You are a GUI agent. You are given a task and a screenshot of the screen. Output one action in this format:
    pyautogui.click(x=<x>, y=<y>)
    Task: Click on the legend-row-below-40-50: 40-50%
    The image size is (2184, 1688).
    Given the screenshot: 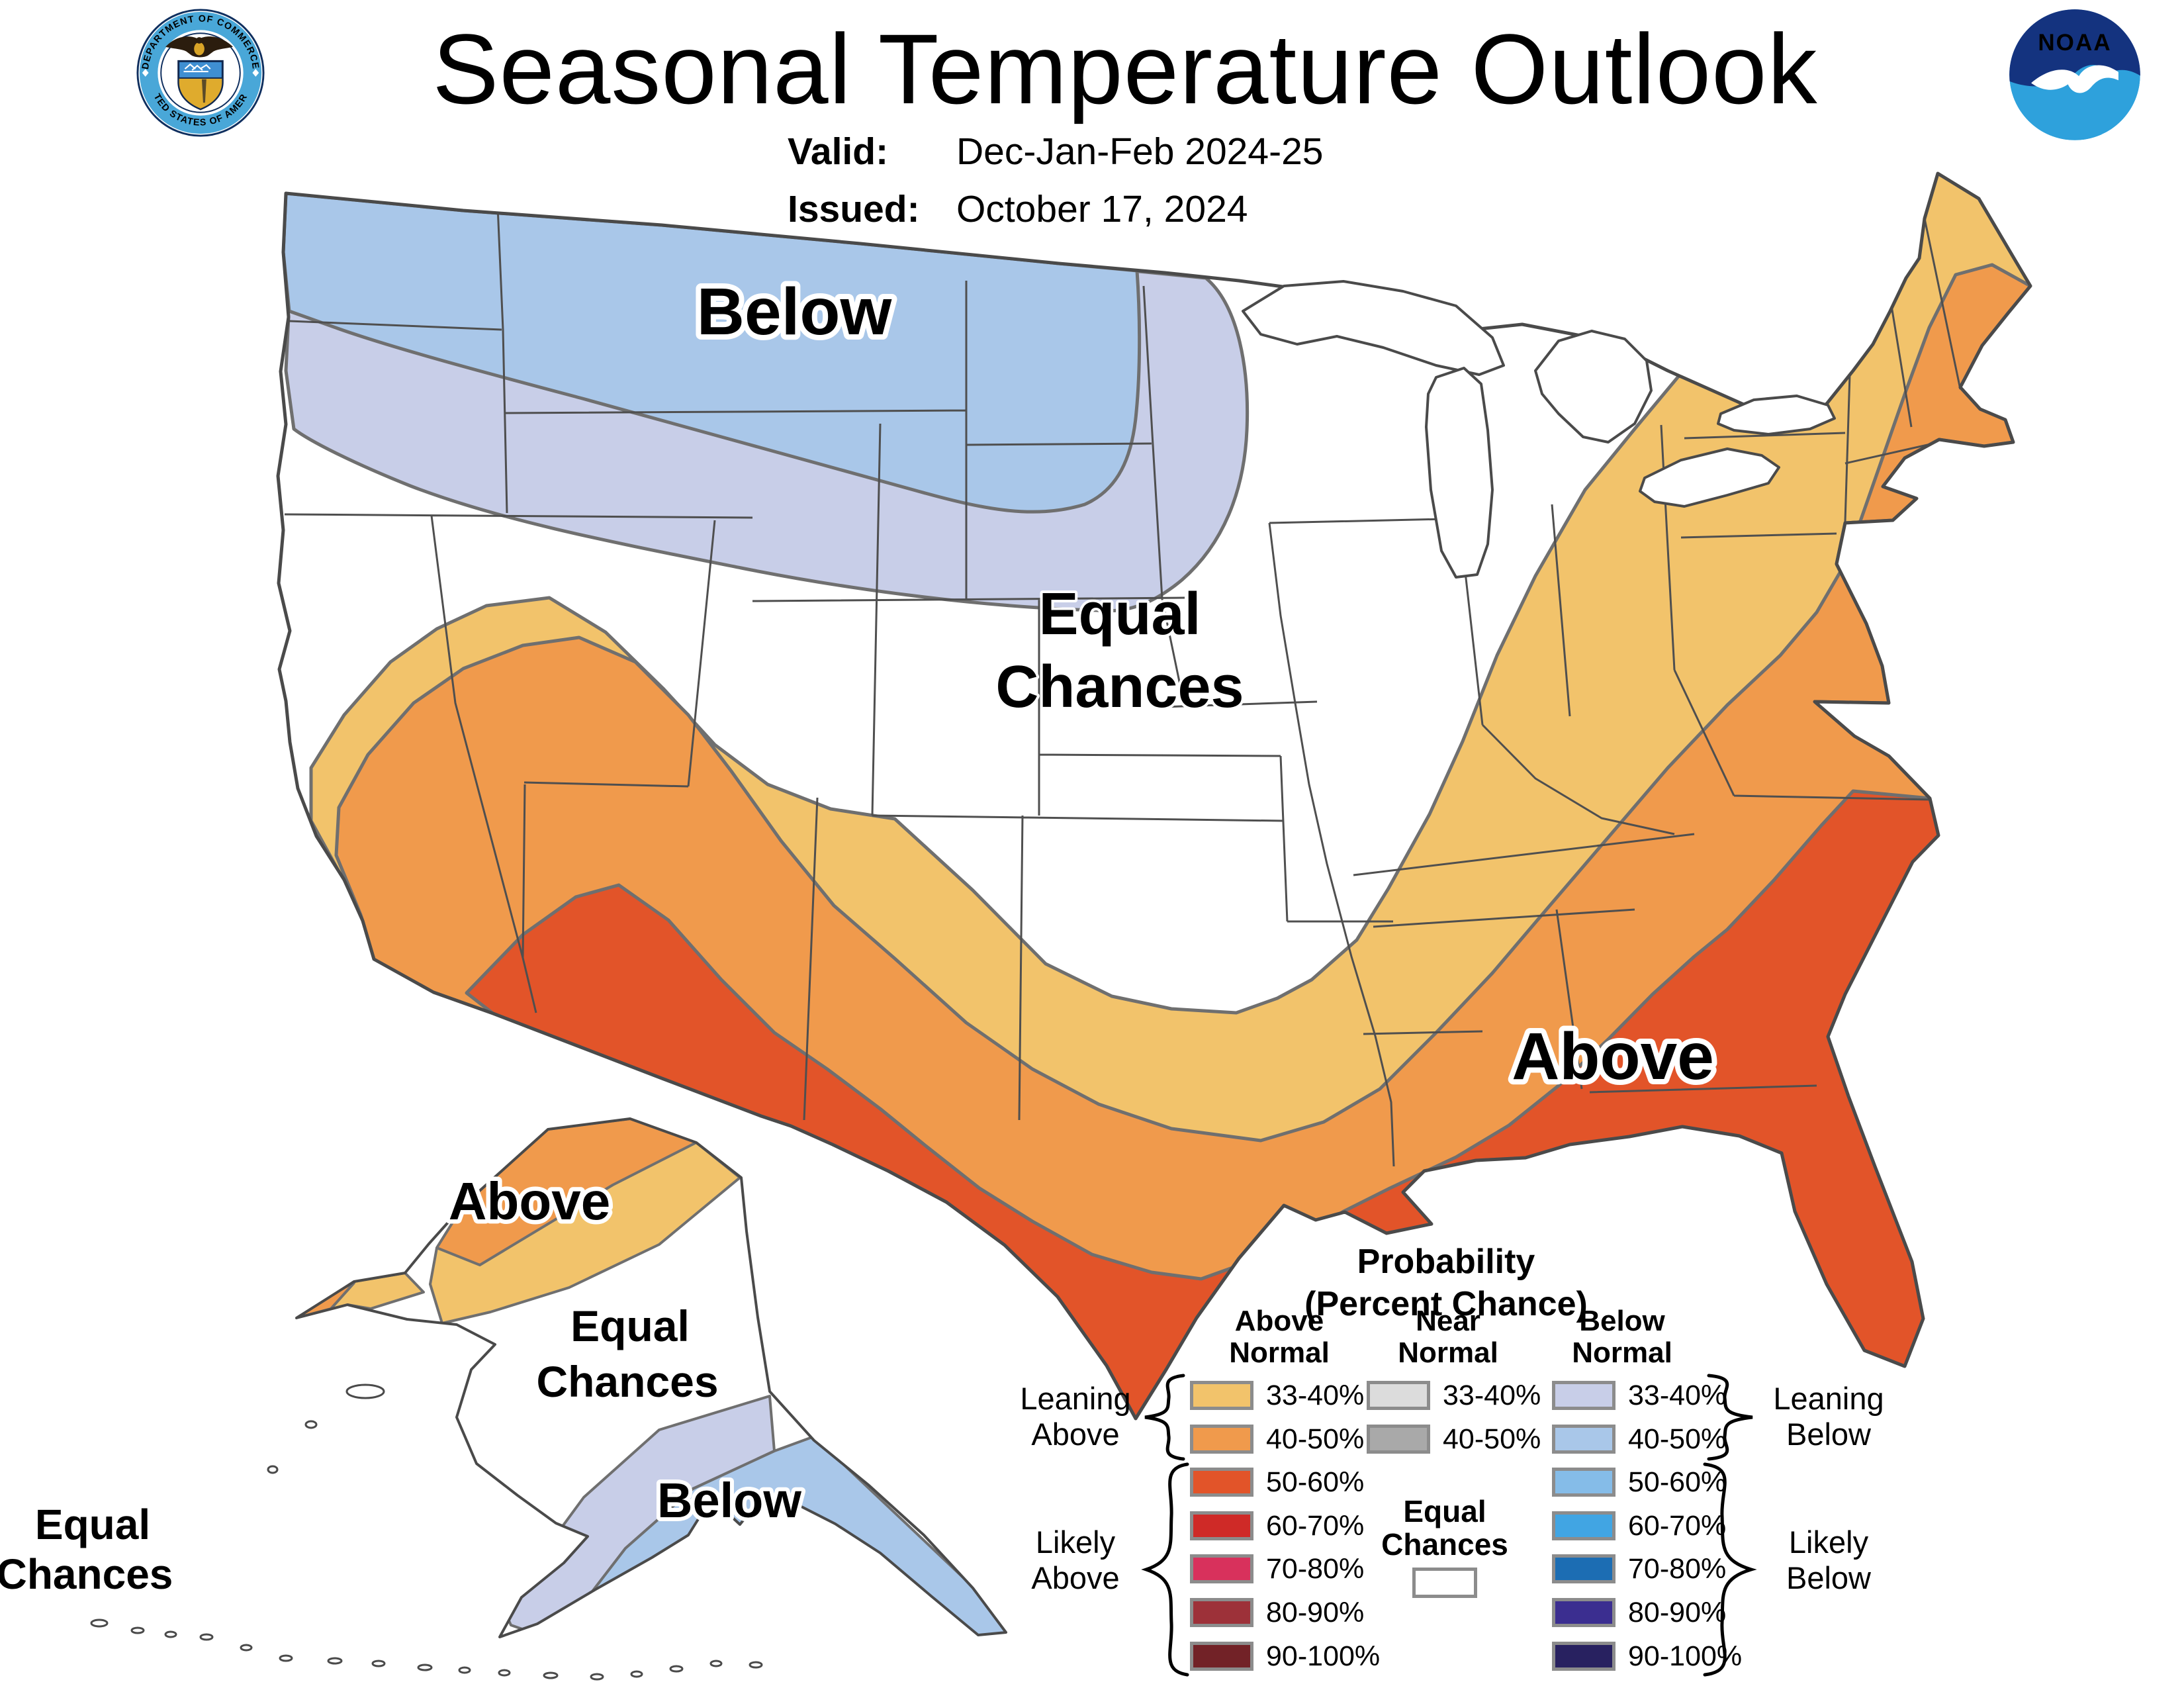 What is the action you would take?
    pyautogui.click(x=1639, y=1439)
    